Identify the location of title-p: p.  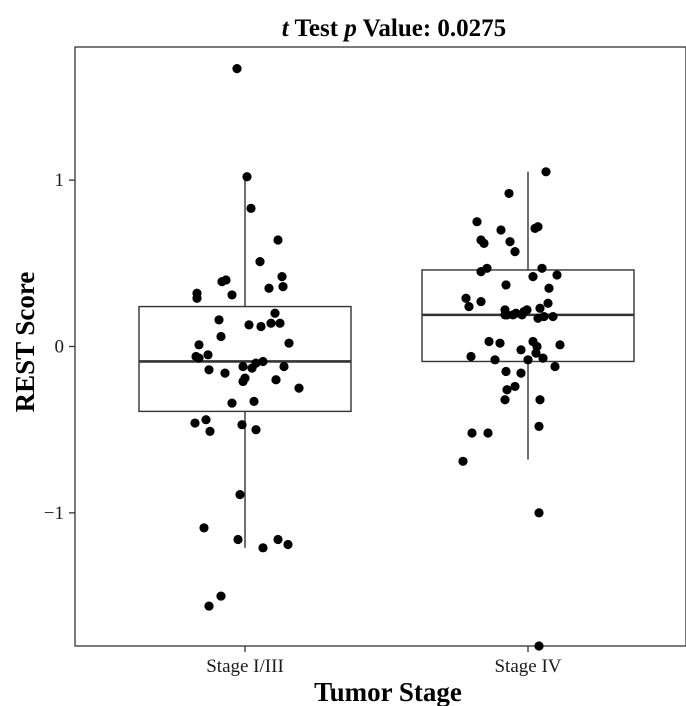
(349, 28).